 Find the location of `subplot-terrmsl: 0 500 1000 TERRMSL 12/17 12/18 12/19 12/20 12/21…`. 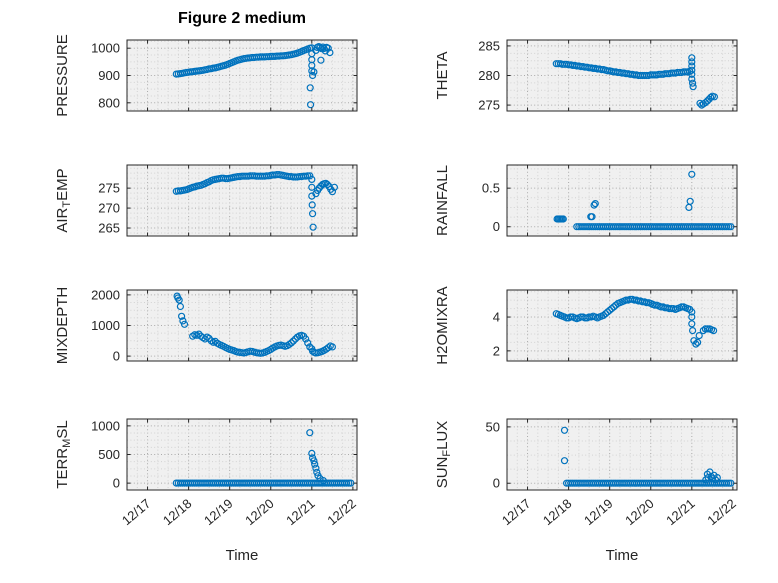

subplot-terrmsl: 0 500 1000 TERRMSL 12/17 12/18 12/19 12/20 12/21… is located at coordinates (206, 473).